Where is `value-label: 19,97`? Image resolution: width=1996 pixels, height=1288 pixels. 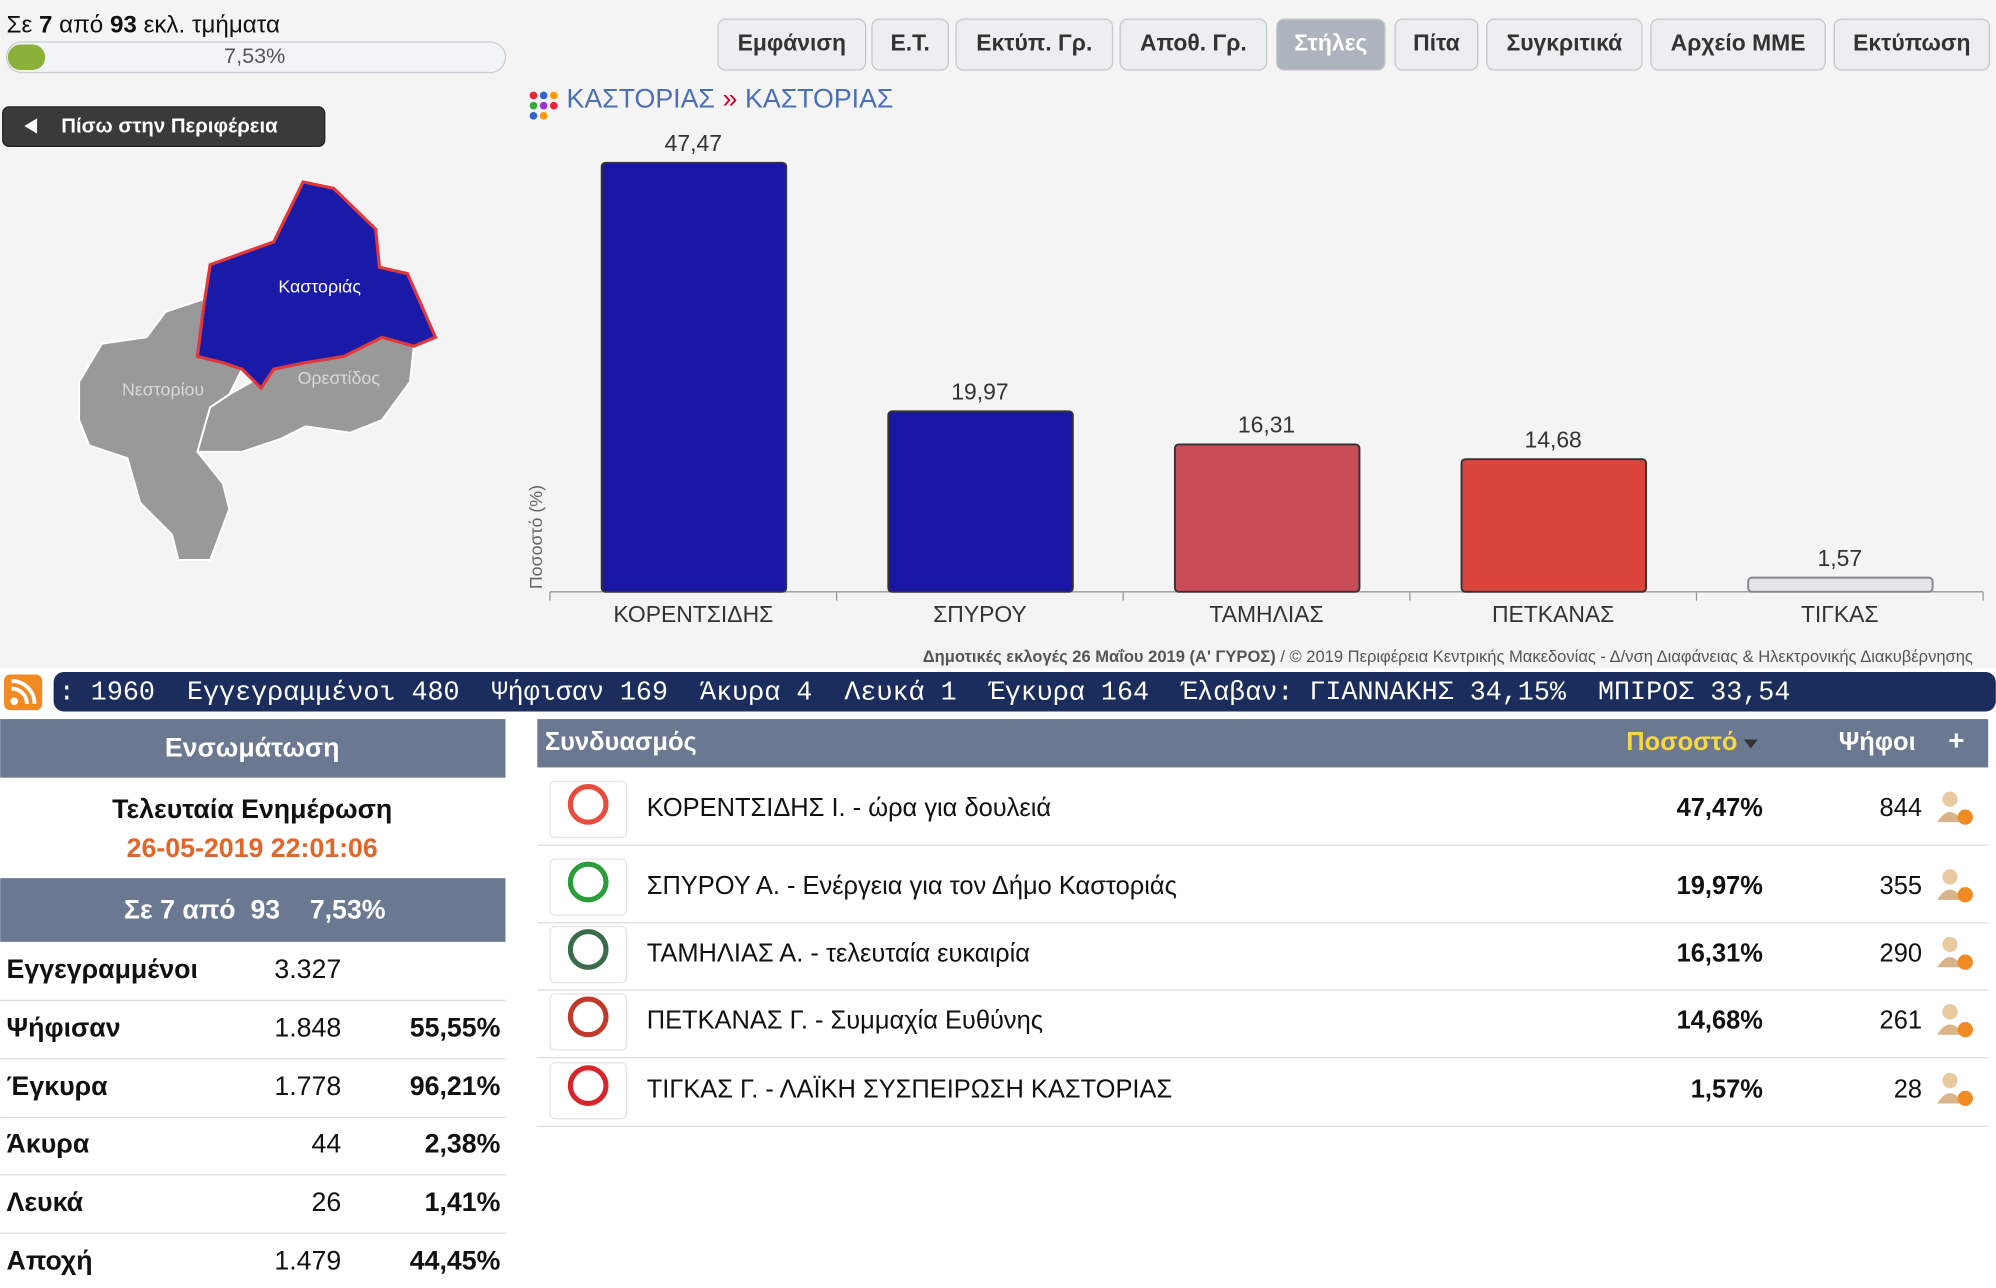
value-label: 19,97 is located at coordinates (979, 392).